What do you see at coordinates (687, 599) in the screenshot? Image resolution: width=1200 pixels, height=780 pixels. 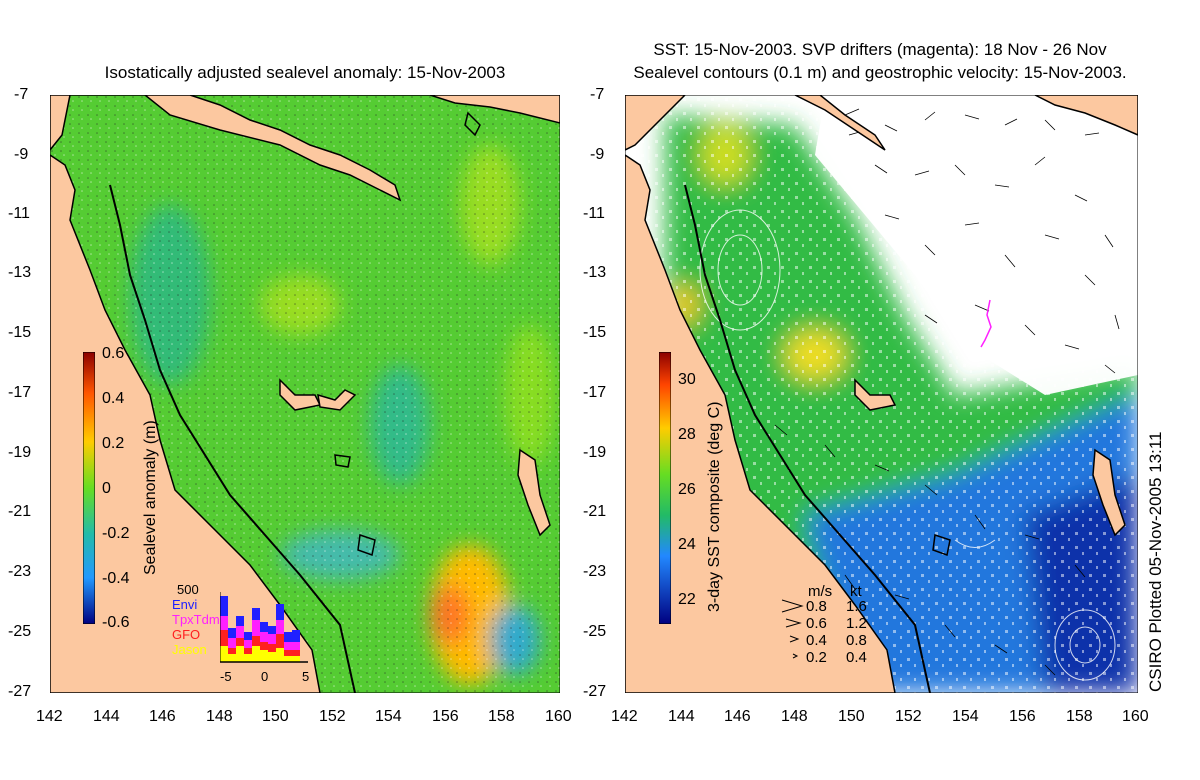 I see `colorbar-tick: 22` at bounding box center [687, 599].